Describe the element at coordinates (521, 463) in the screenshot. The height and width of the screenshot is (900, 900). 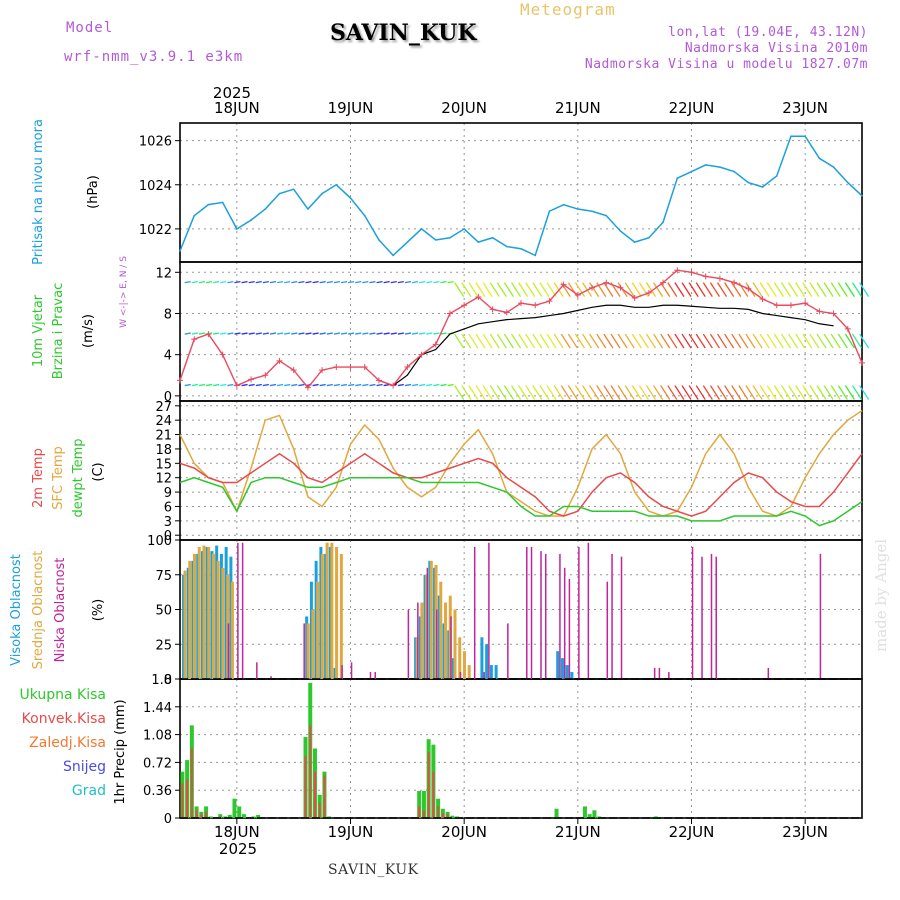
I see `sfc-temp-line` at that location.